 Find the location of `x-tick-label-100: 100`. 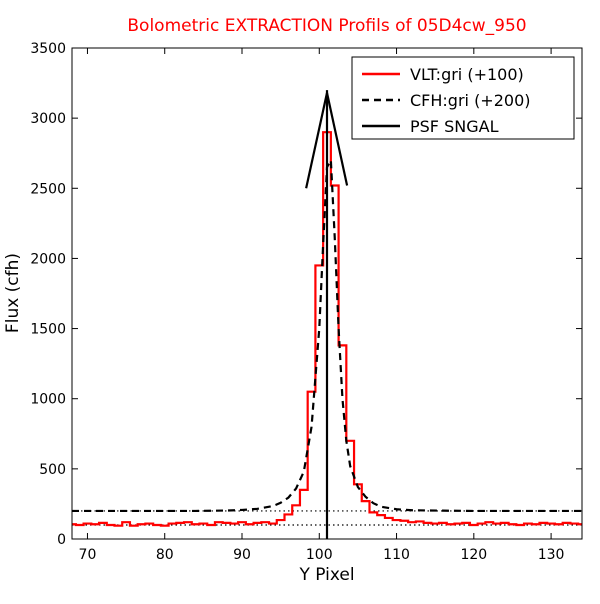

x-tick-label-100: 100 is located at coordinates (319, 555).